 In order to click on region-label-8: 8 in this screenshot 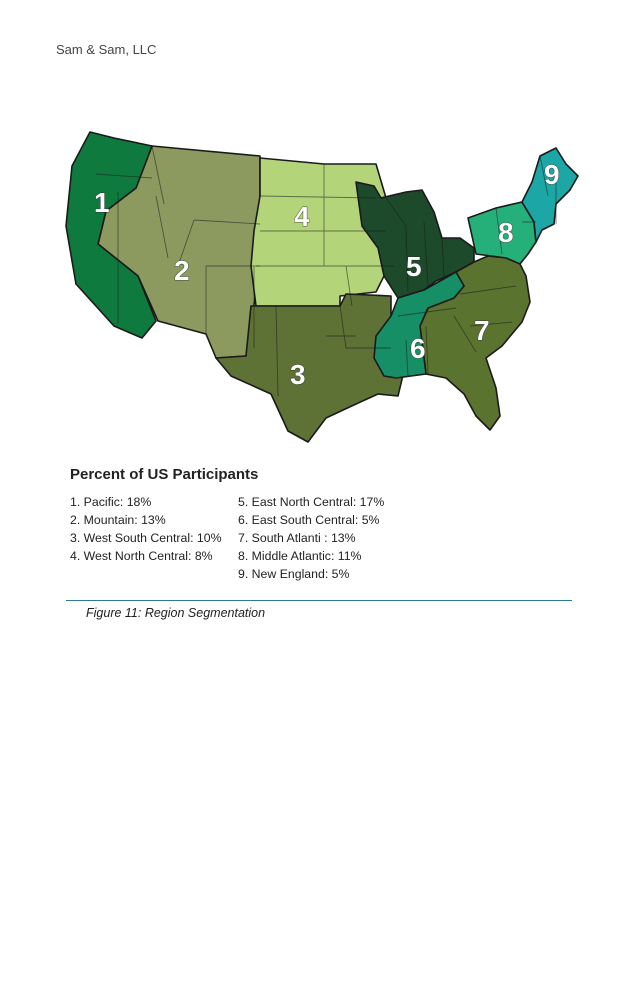, I will do `click(506, 232)`.